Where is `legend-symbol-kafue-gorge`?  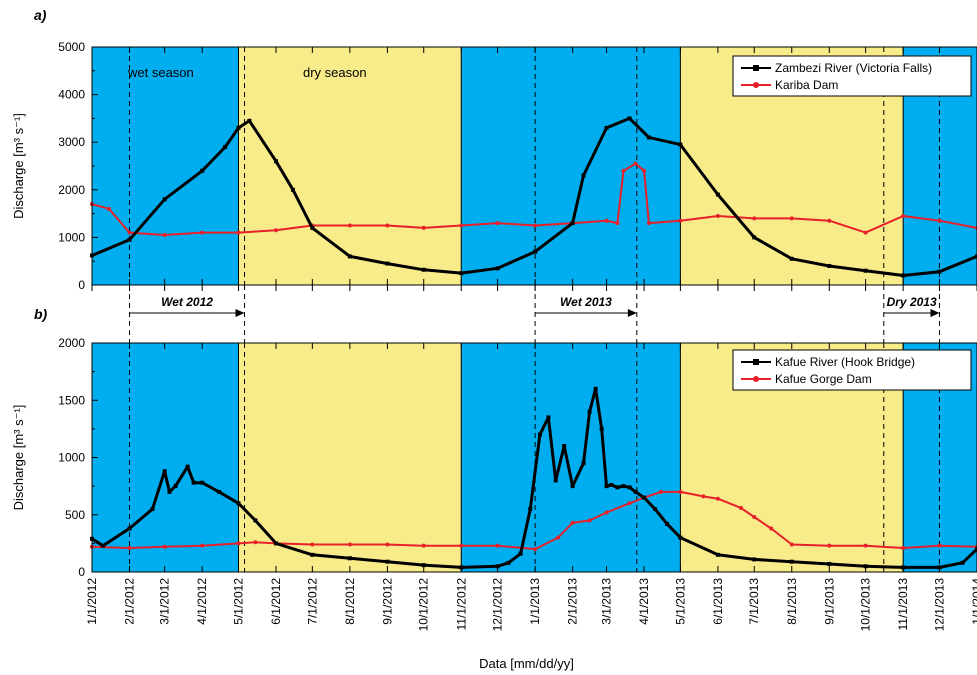 legend-symbol-kafue-gorge is located at coordinates (756, 379).